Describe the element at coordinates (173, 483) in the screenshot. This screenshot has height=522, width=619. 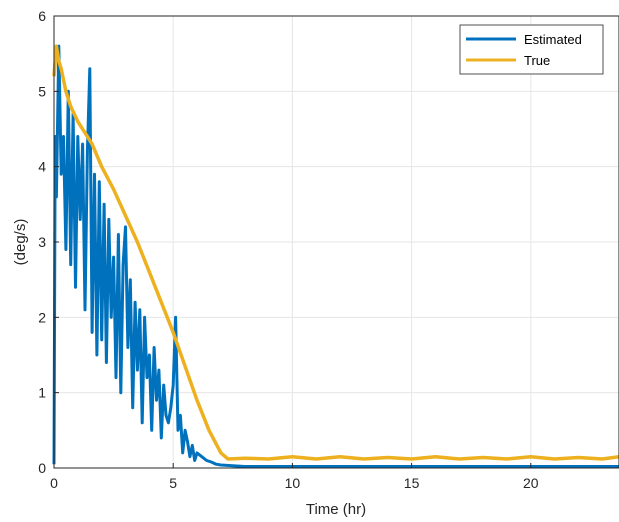
I see `x-tick-label: 5` at that location.